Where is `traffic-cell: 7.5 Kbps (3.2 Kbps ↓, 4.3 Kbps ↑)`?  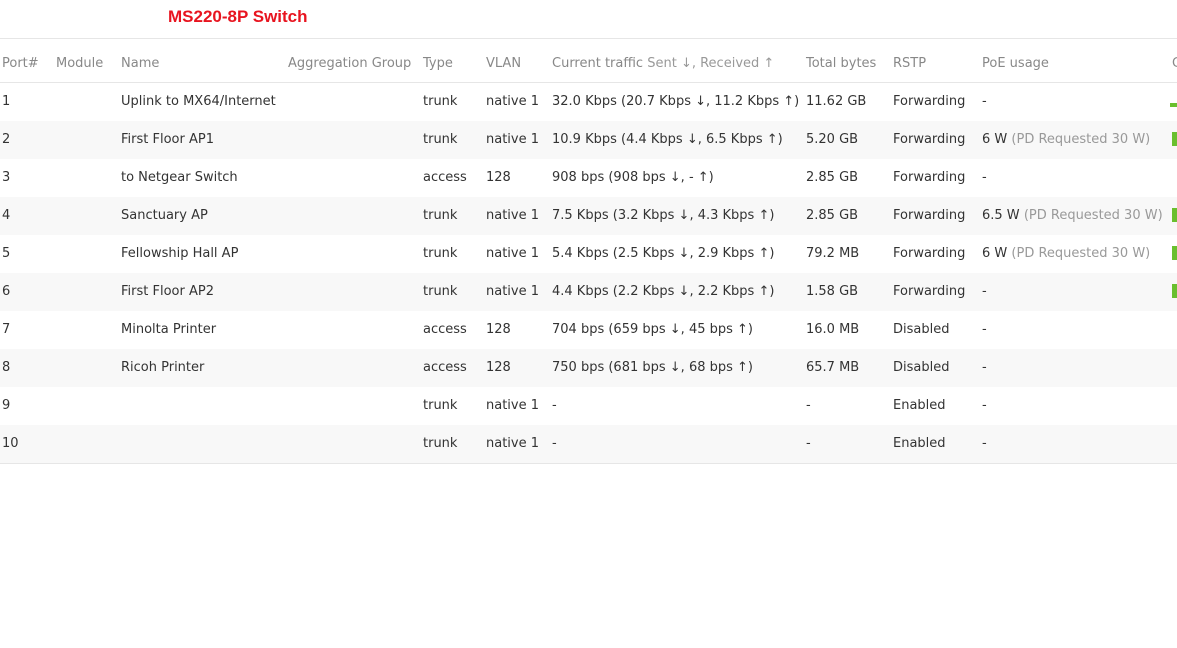
traffic-cell: 7.5 Kbps (3.2 Kbps ↓, 4.3 Kbps ↑) is located at coordinates (663, 215).